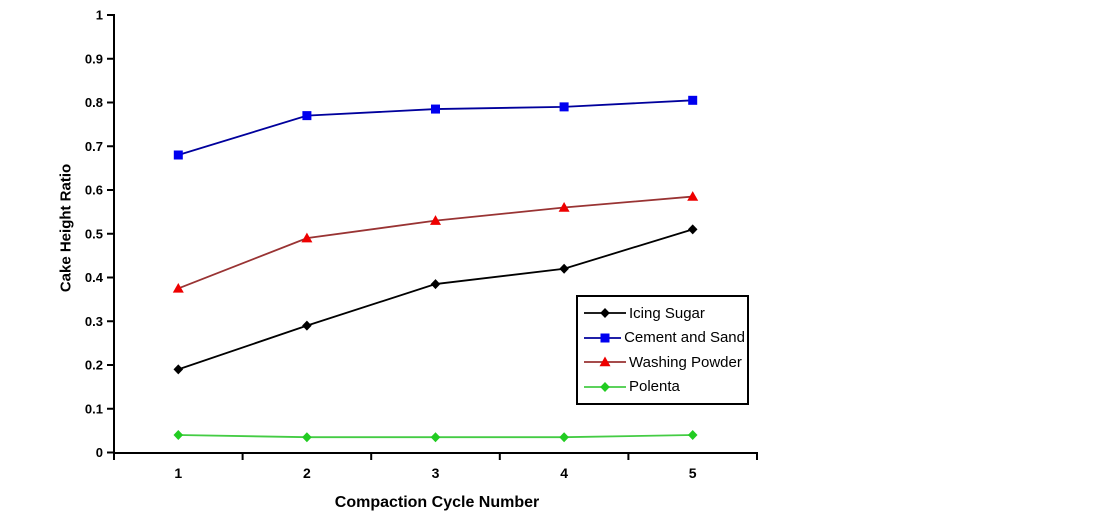  Describe the element at coordinates (684, 338) in the screenshot. I see `legend-label: Cement and Sand` at that location.